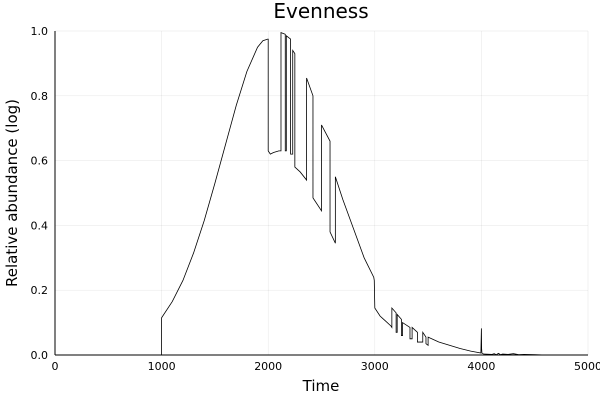  I want to click on y-tick-label: 0.8, so click(40, 96).